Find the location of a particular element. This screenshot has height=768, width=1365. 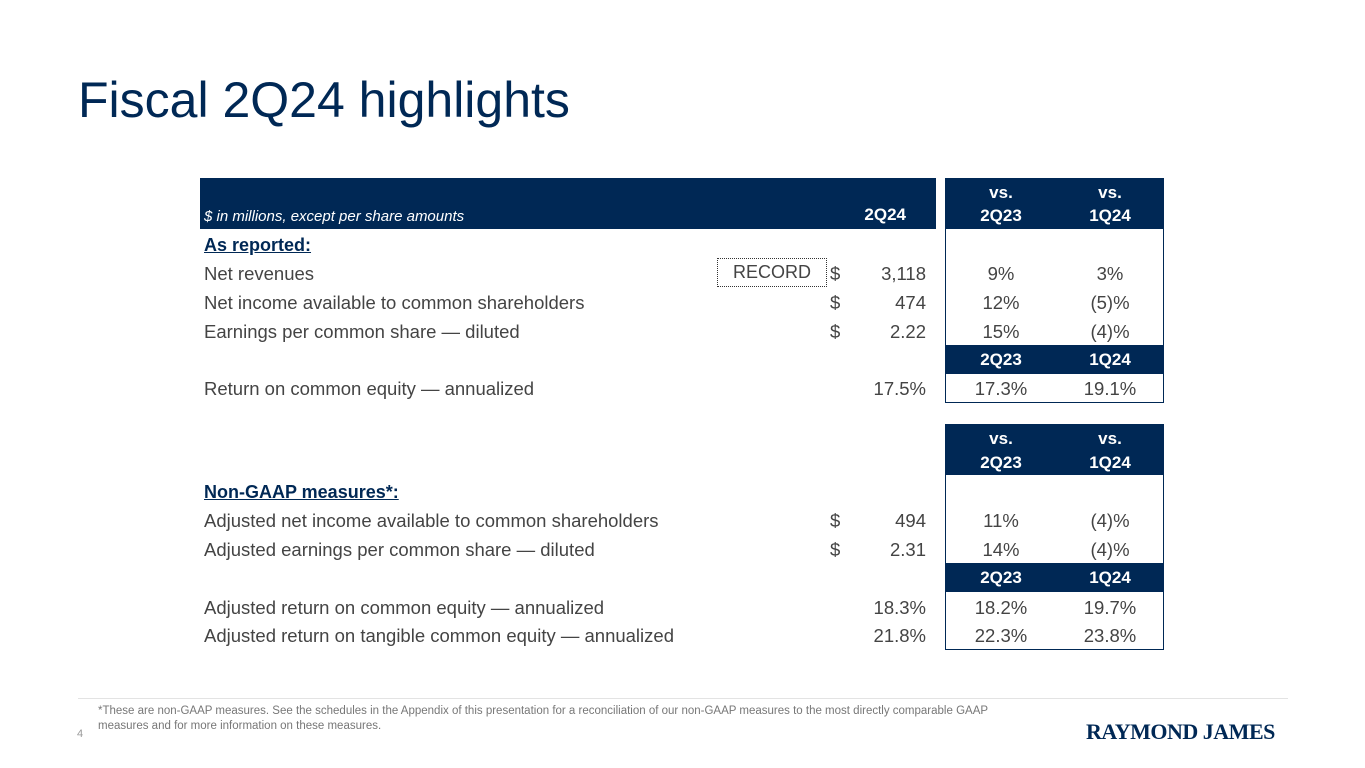

section-non-gaap: Non-GAAP measures*: is located at coordinates (301, 492).